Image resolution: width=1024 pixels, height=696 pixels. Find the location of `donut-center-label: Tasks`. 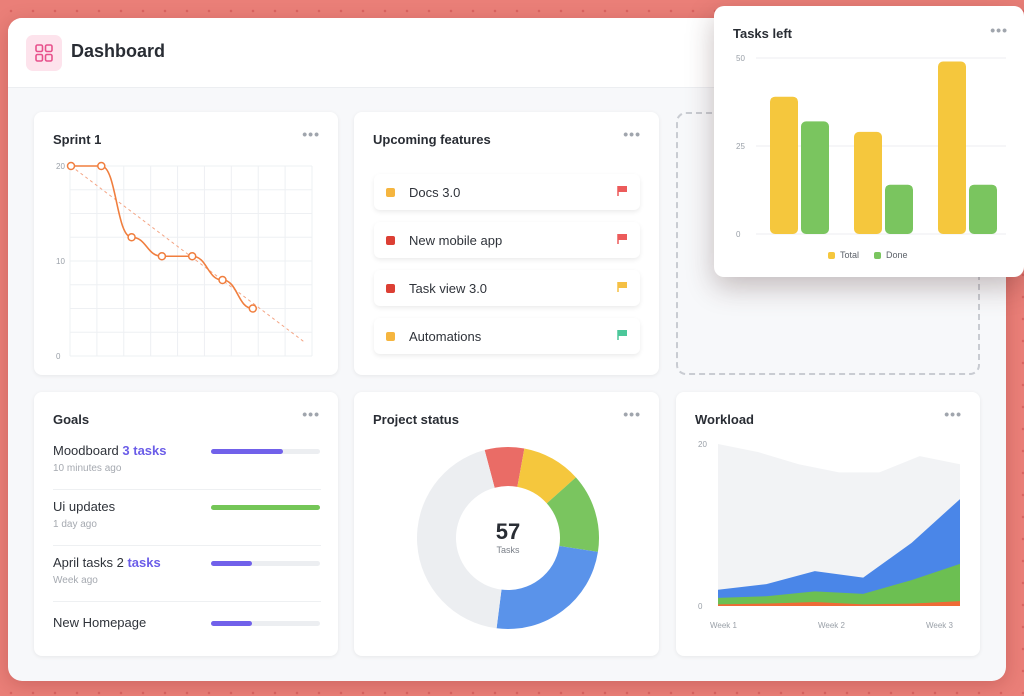

donut-center-label: Tasks is located at coordinates (508, 550).